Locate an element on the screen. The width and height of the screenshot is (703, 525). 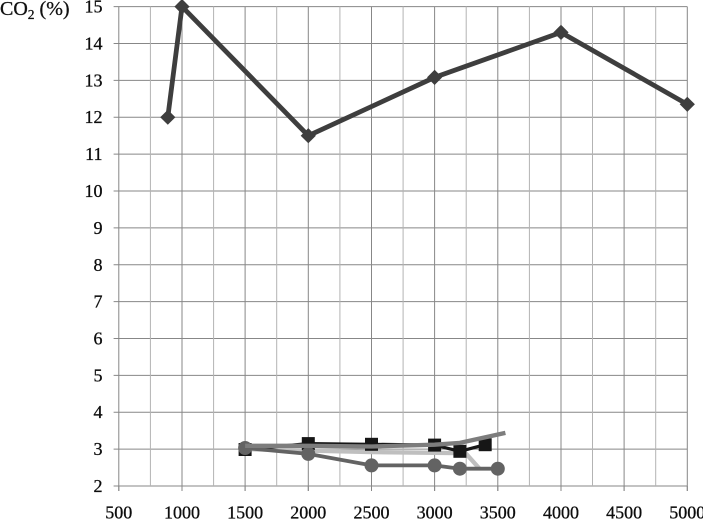
svg-text: 5 is located at coordinates (98, 375).